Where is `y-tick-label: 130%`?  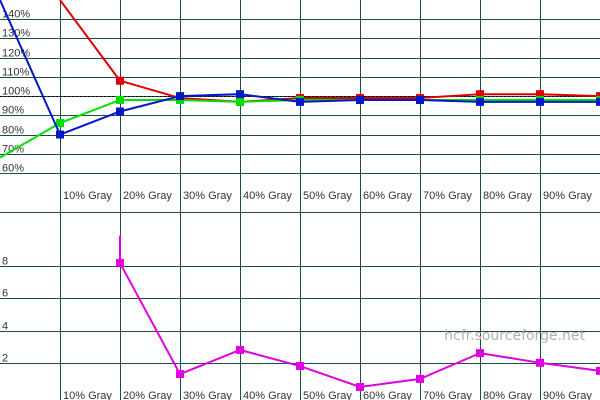 y-tick-label: 130% is located at coordinates (16, 34).